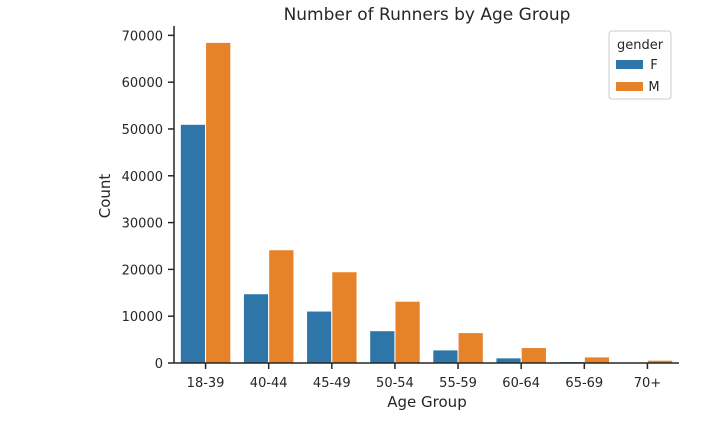 This screenshot has width=720, height=432. I want to click on y-tick-label: 30000, so click(142, 224).